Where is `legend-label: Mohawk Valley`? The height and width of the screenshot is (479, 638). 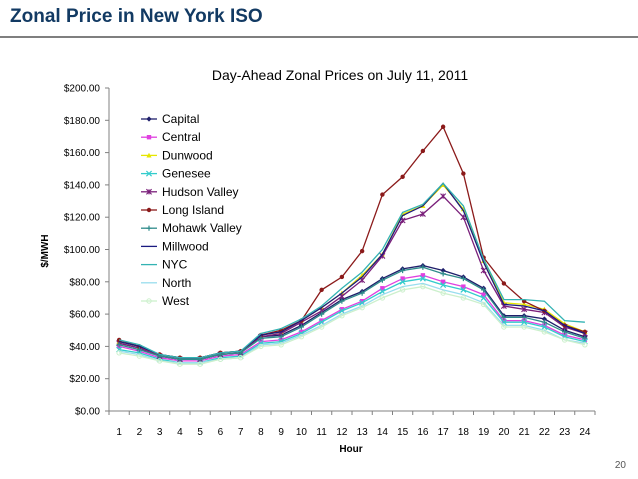 legend-label: Mohawk Valley is located at coordinates (202, 228).